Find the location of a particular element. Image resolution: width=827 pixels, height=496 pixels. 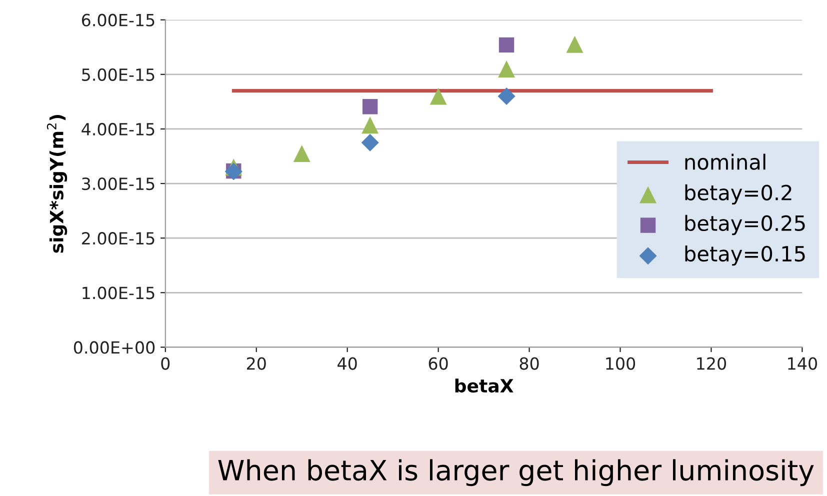

y-tick-label: 1.00E-15 is located at coordinates (118, 293).